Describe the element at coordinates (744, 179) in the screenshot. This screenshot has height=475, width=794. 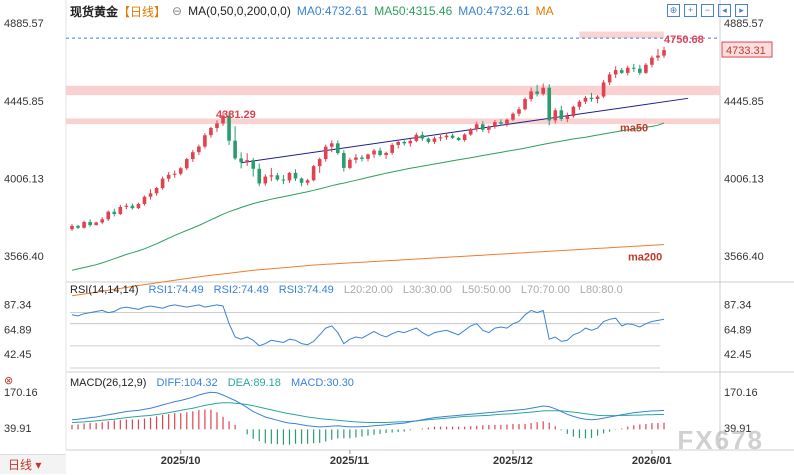
I see `price-tick-right: 4006.13` at that location.